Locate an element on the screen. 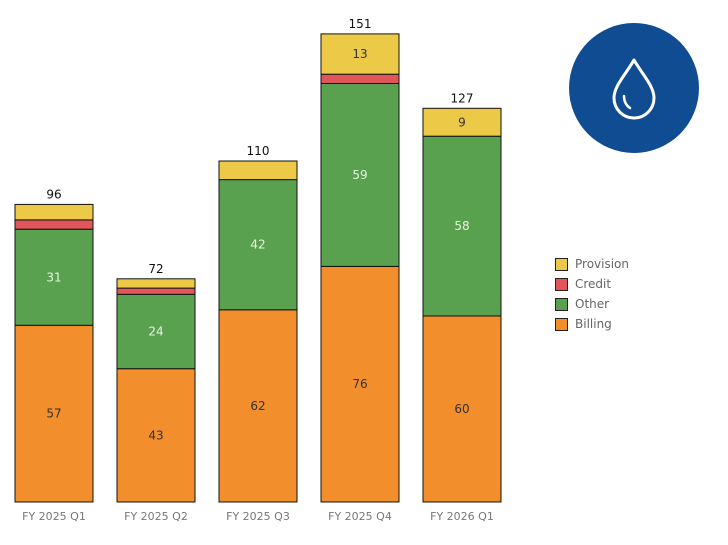 This screenshot has width=728, height=545. legend-label: Other is located at coordinates (592, 304).